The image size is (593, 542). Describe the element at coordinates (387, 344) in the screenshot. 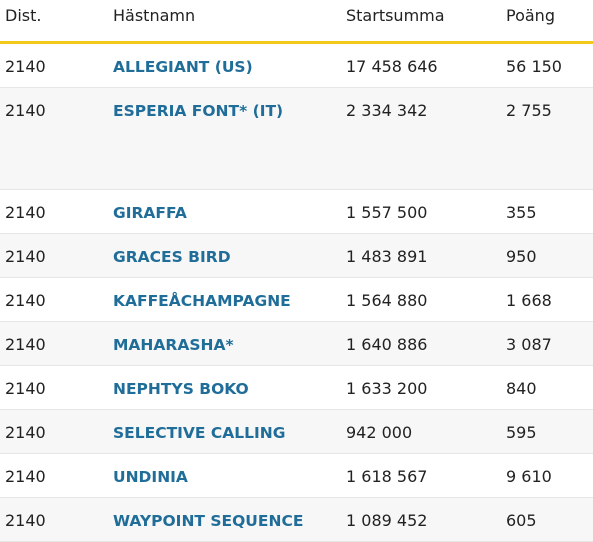

I see `table-cell: 1 640 886` at that location.